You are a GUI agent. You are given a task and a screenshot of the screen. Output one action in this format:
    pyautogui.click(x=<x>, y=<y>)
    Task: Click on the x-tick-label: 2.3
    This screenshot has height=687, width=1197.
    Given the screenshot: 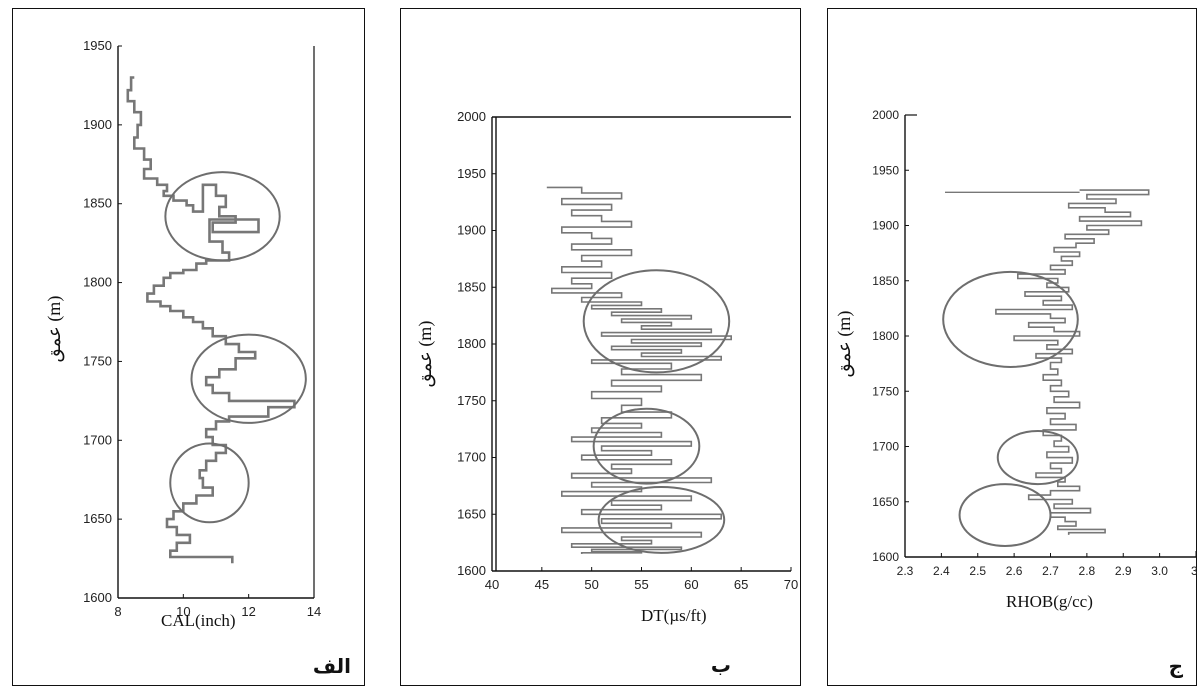 What is the action you would take?
    pyautogui.click(x=905, y=571)
    